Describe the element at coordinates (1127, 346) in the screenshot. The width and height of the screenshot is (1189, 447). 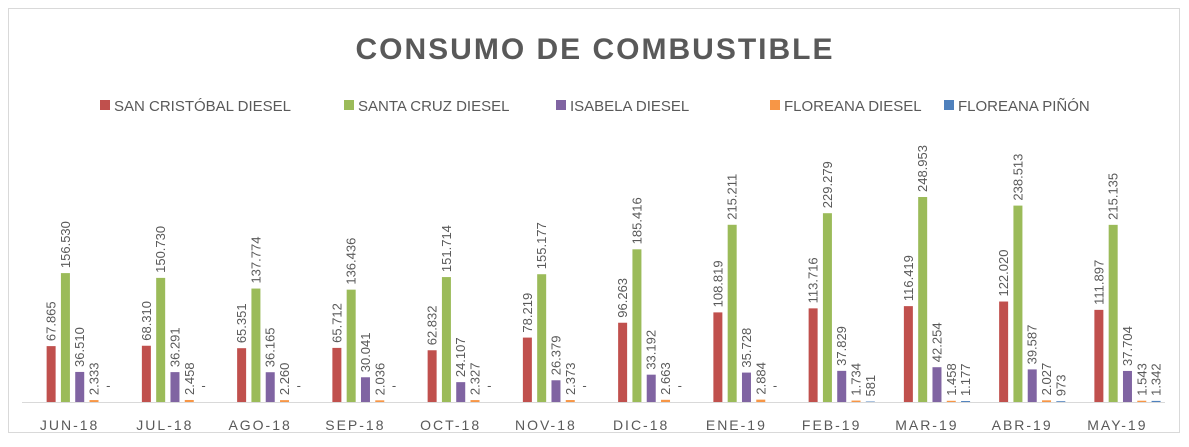
I see `value-label: 37.704` at that location.